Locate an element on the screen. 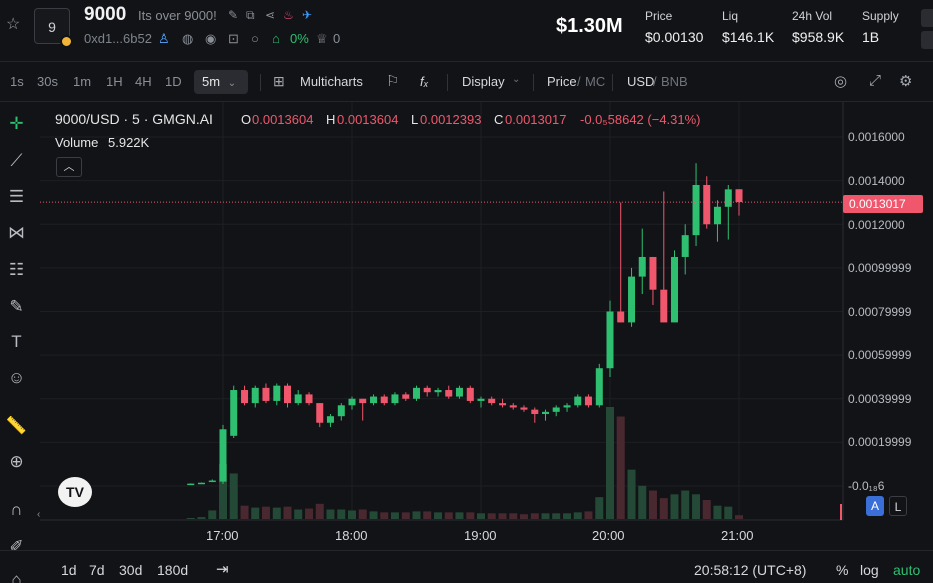 The width and height of the screenshot is (933, 583). multicharts-icon: ⊞ is located at coordinates (279, 81).